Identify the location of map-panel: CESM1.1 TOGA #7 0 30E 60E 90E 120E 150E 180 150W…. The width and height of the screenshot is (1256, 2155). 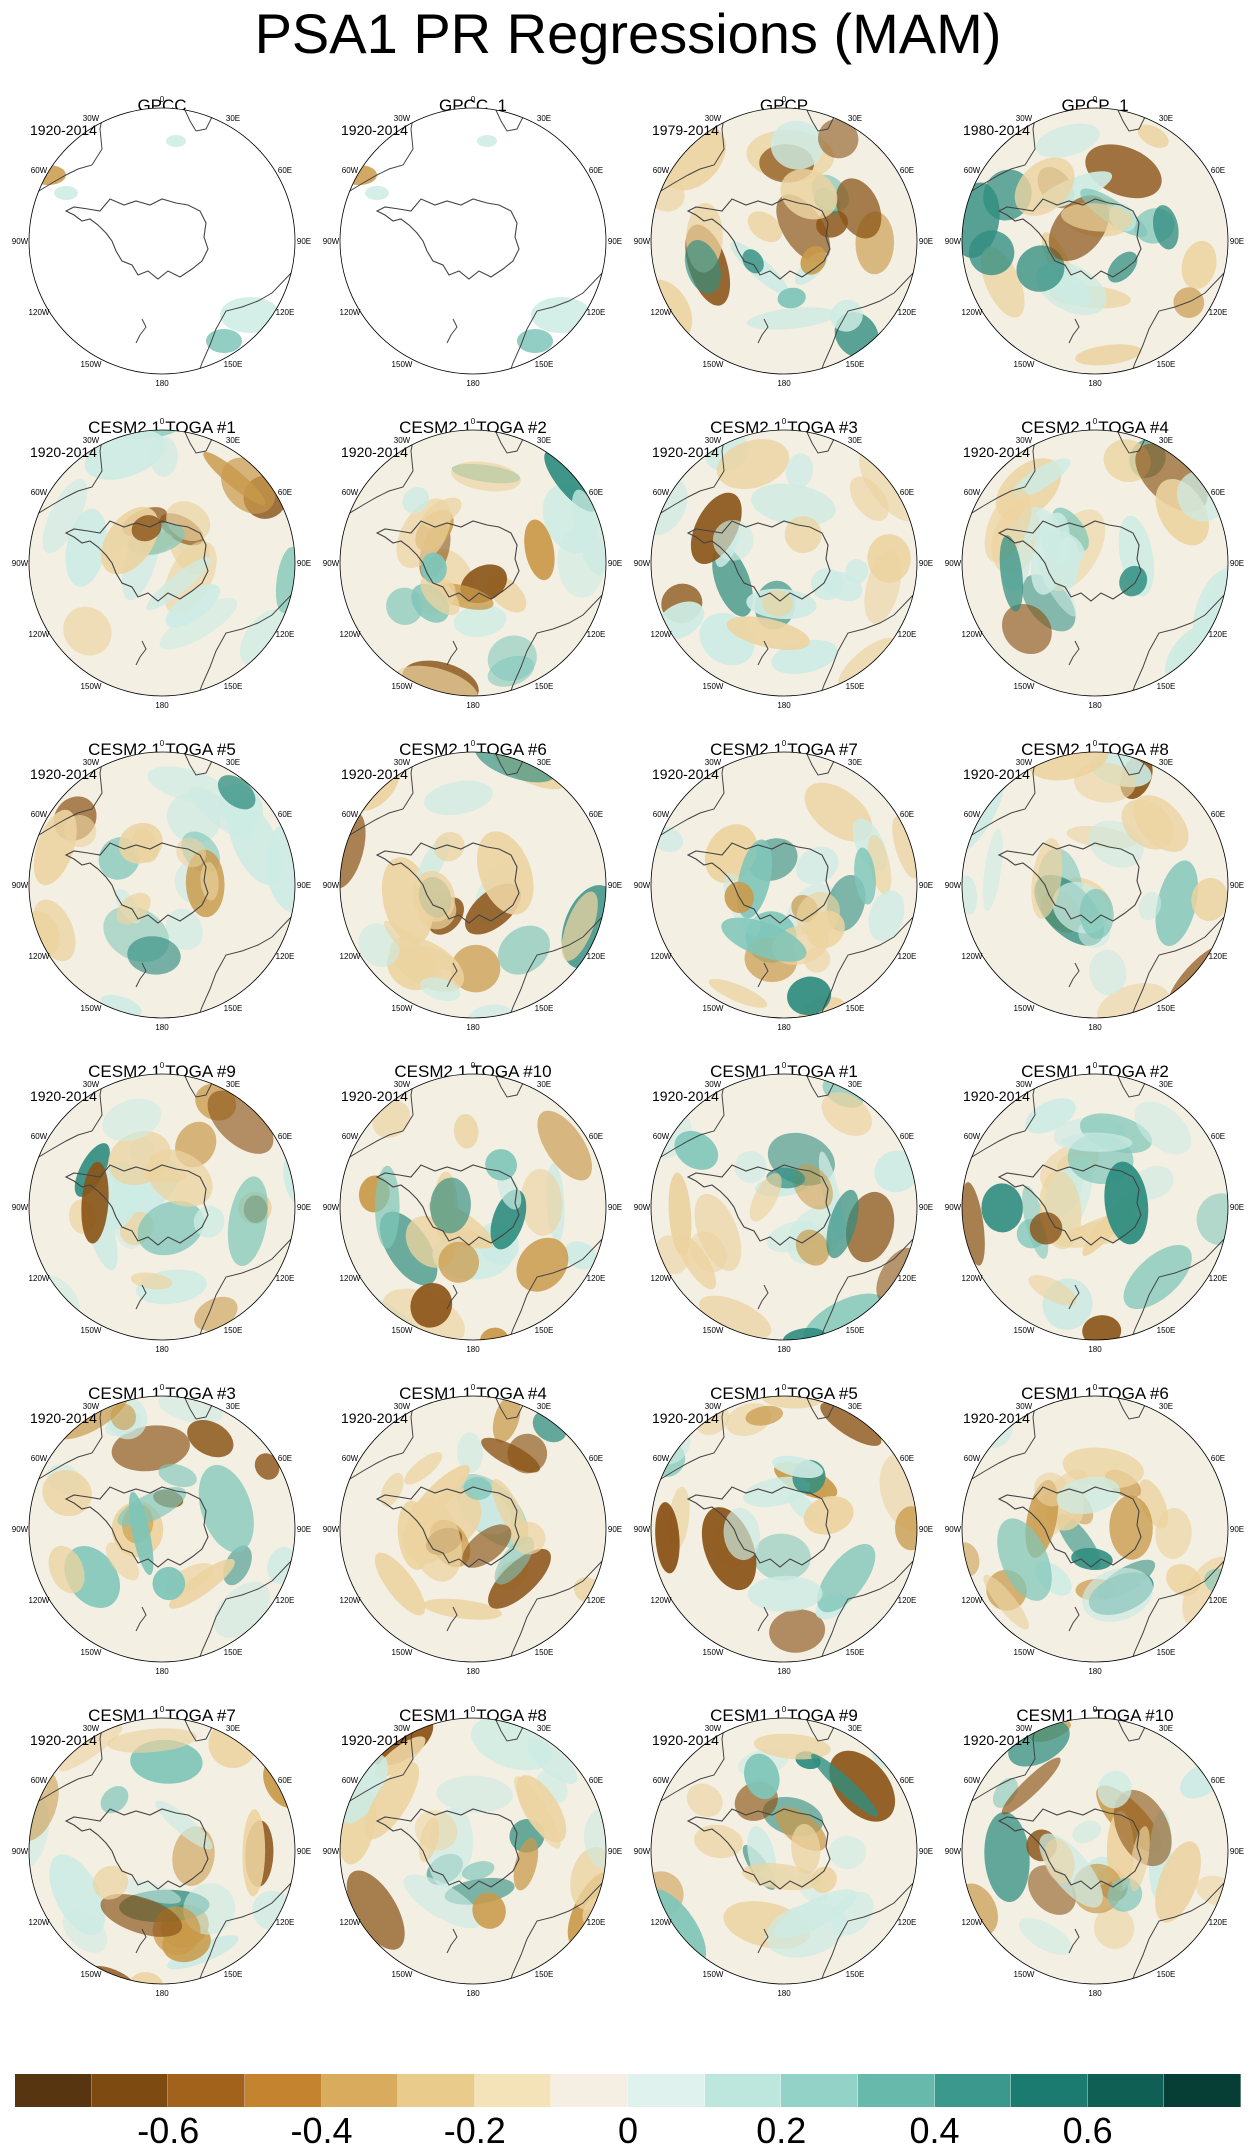
(162, 1861).